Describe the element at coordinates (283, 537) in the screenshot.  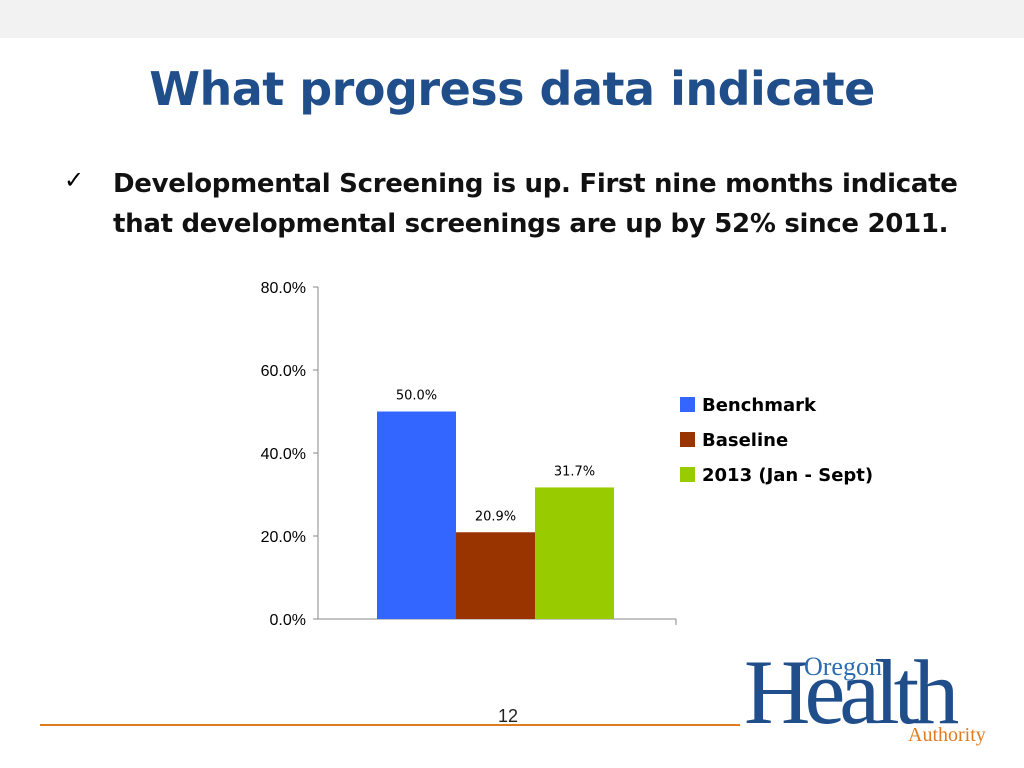
I see `y-tick-label: 20.0%` at that location.